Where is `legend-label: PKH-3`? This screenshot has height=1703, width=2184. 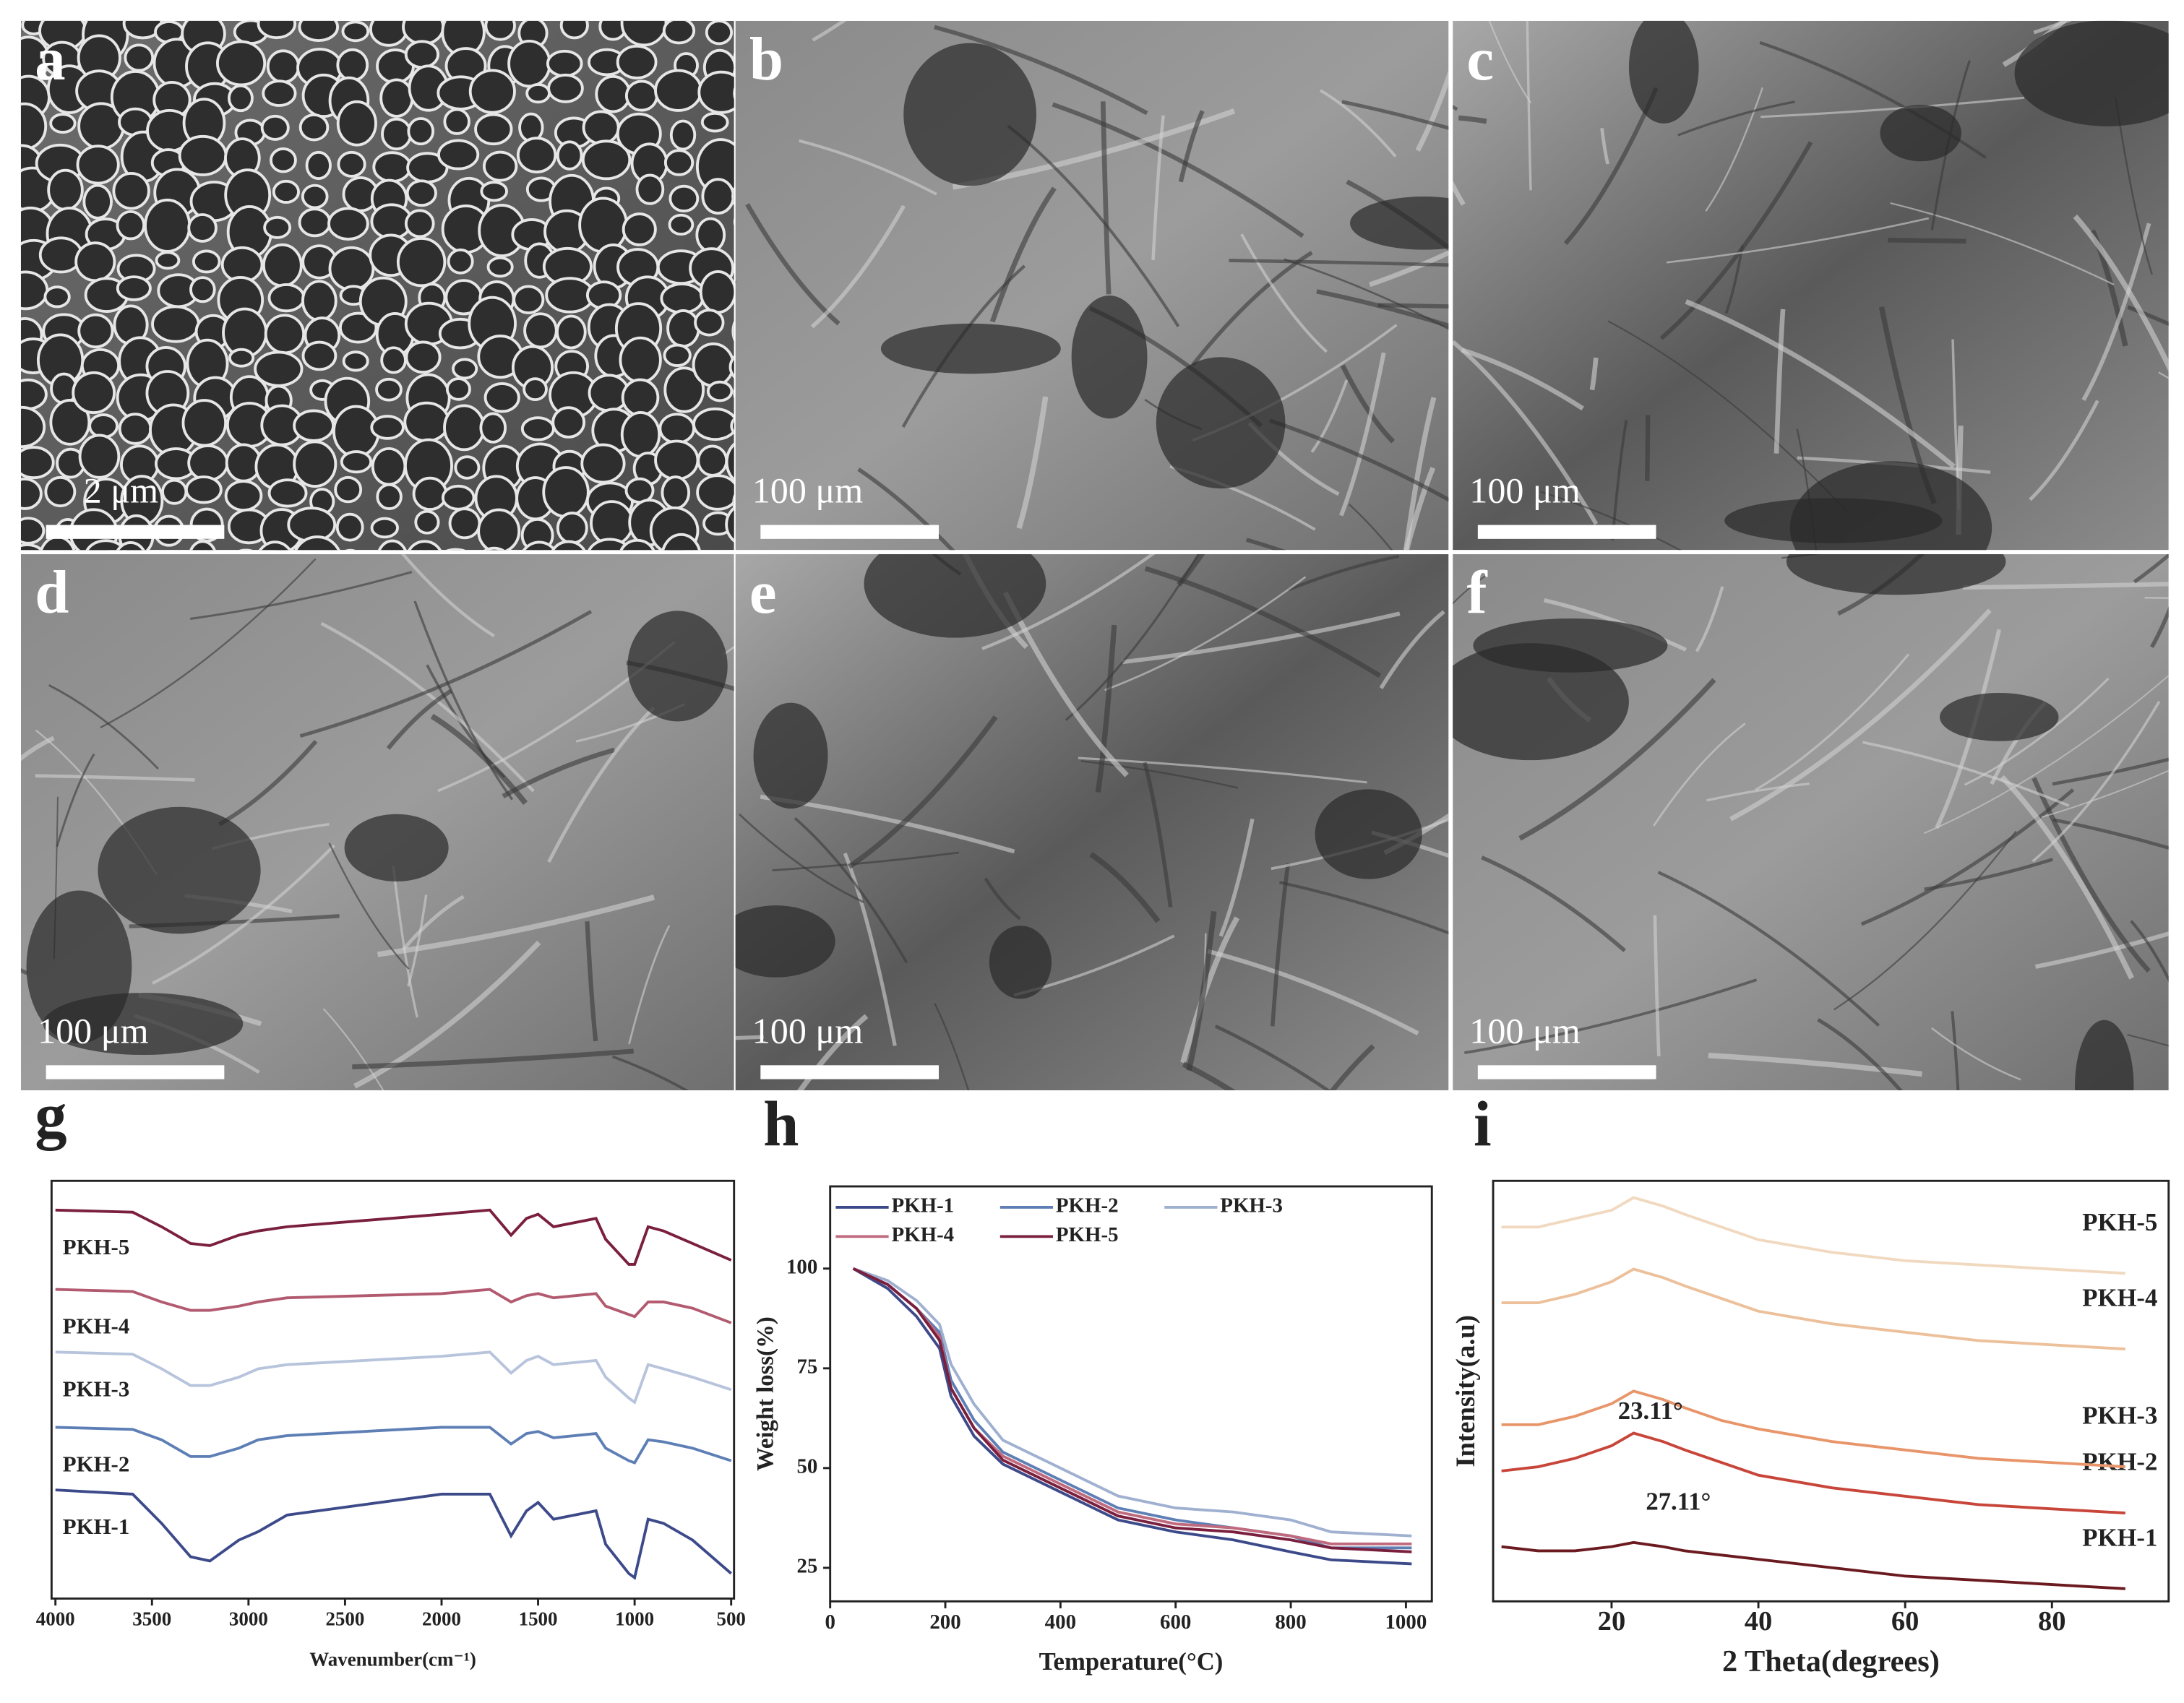
legend-label: PKH-3 is located at coordinates (1251, 1205).